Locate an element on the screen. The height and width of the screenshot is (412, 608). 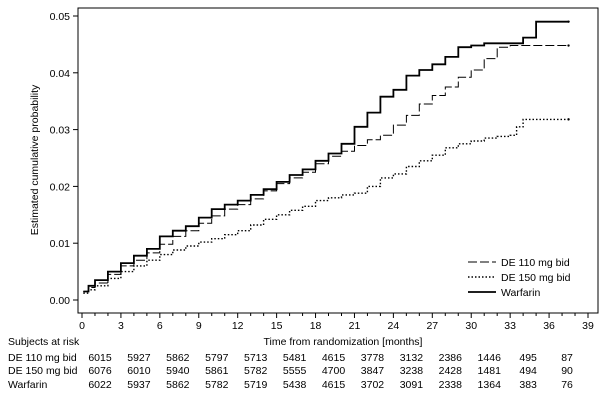
risk-cell: 90 is located at coordinates (567, 371).